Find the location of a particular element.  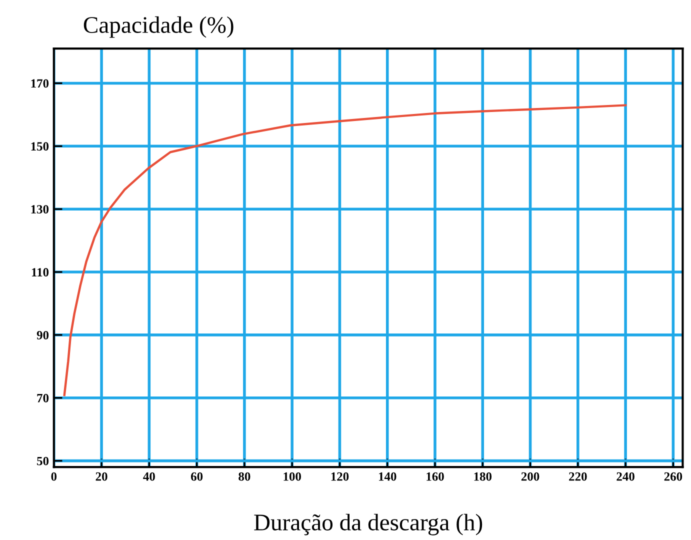

x-tick-label: 240 is located at coordinates (625, 476).